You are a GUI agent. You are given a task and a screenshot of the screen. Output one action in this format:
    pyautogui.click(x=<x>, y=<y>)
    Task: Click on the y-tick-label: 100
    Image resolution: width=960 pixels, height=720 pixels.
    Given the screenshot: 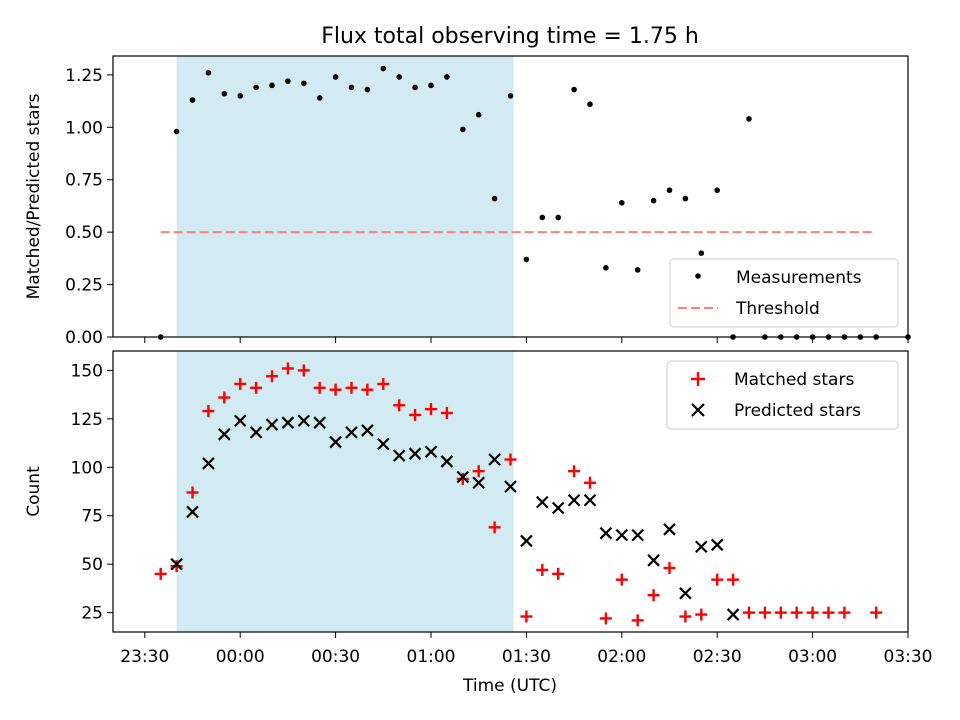 What is the action you would take?
    pyautogui.click(x=87, y=468)
    